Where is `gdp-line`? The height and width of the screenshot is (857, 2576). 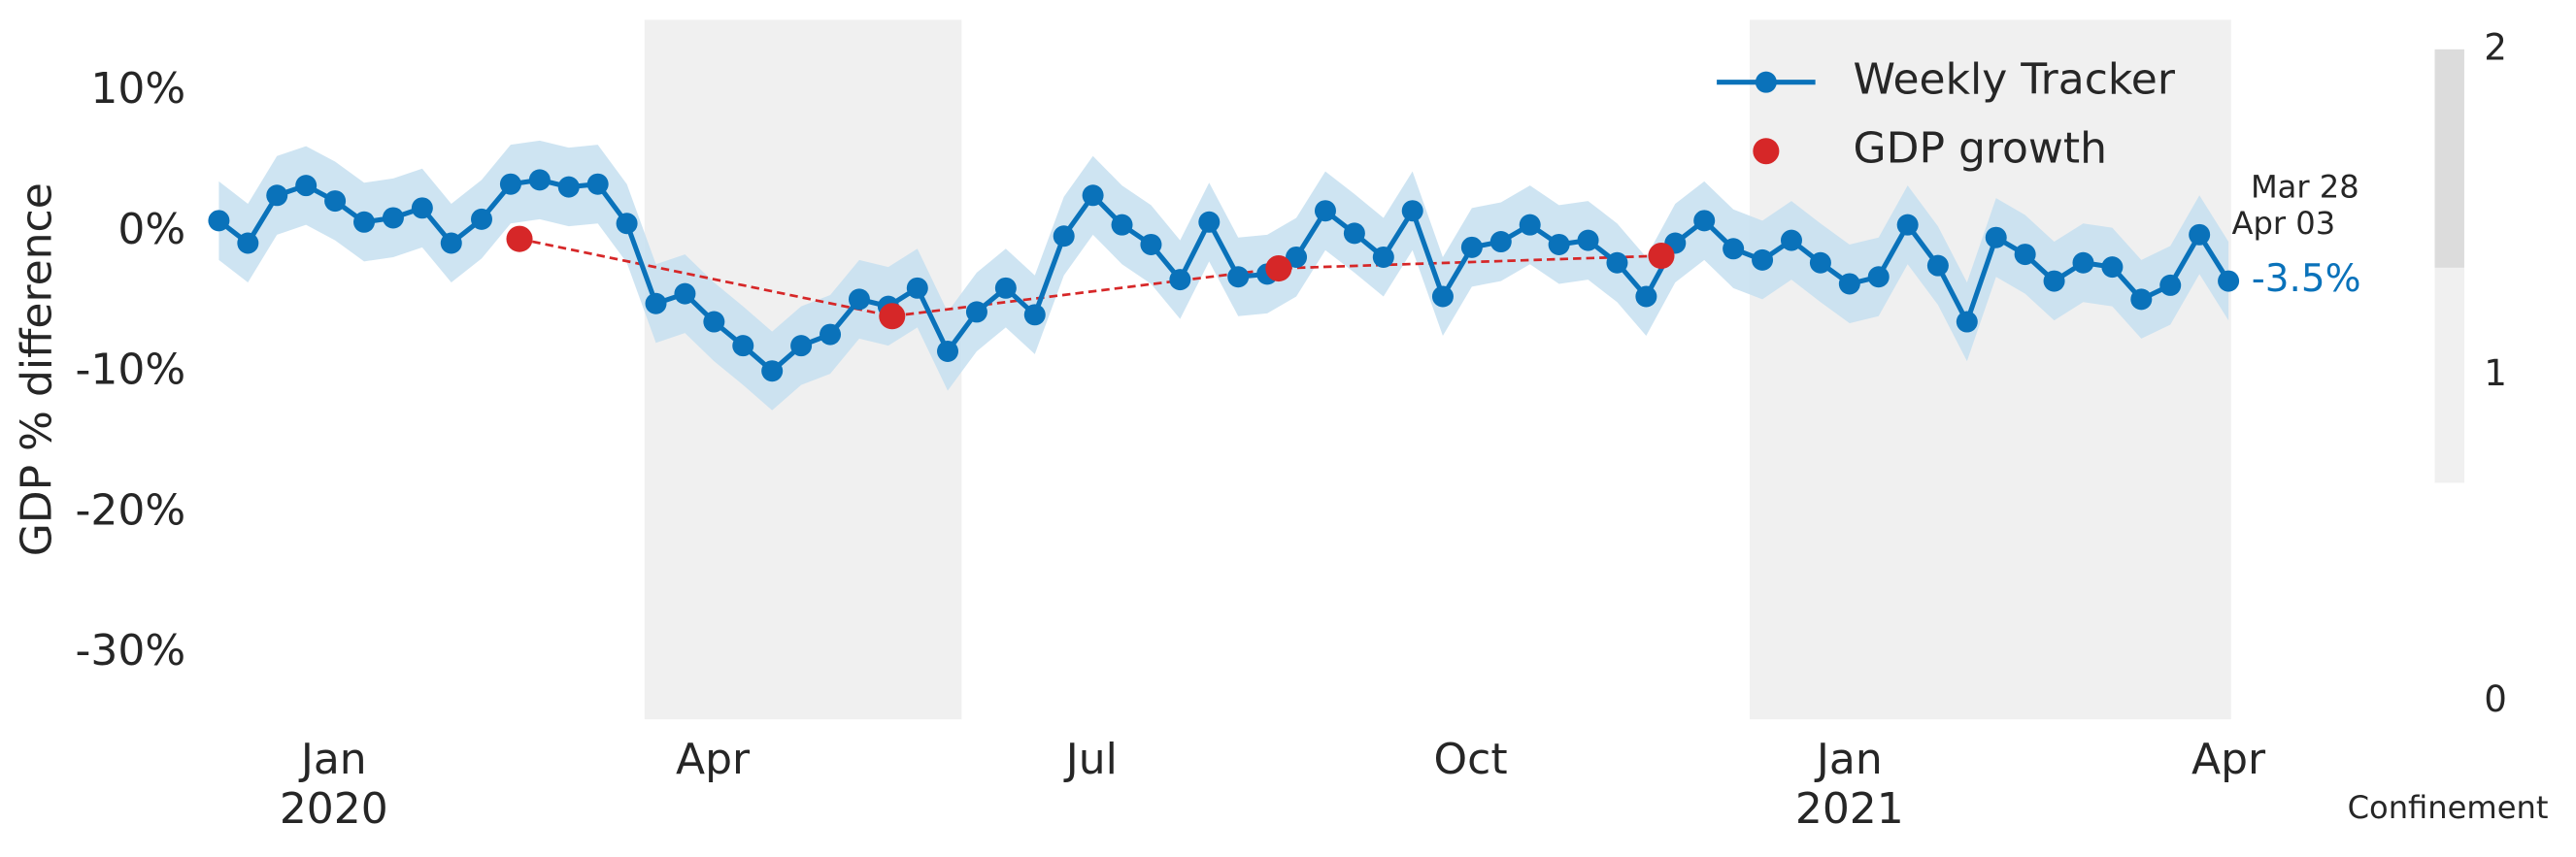 gdp-line is located at coordinates (1091, 277).